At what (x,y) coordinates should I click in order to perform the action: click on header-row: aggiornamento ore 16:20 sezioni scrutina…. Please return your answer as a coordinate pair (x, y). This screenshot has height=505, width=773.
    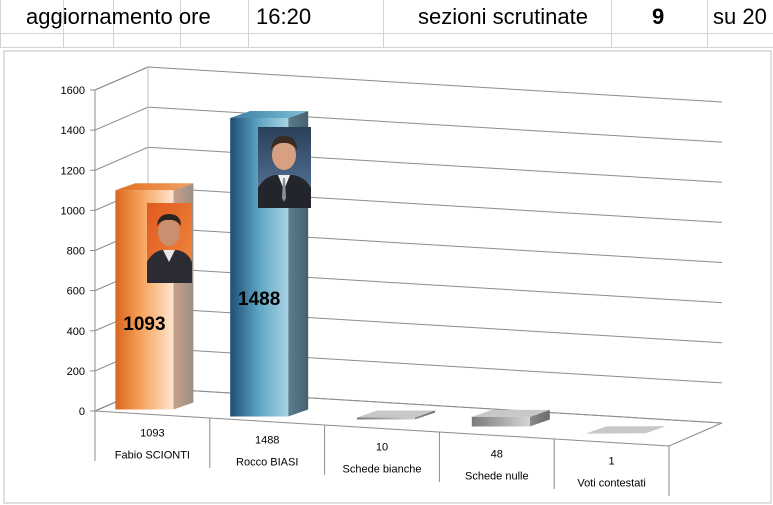
    Looking at the image, I should click on (386, 24).